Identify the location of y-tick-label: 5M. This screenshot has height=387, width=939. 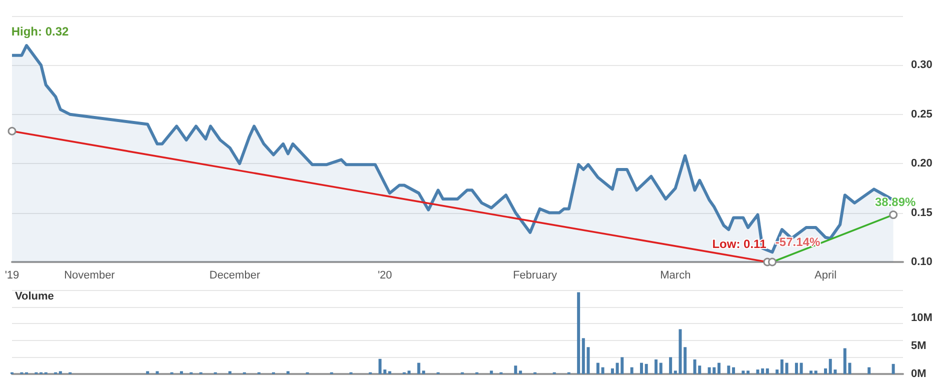
(918, 346).